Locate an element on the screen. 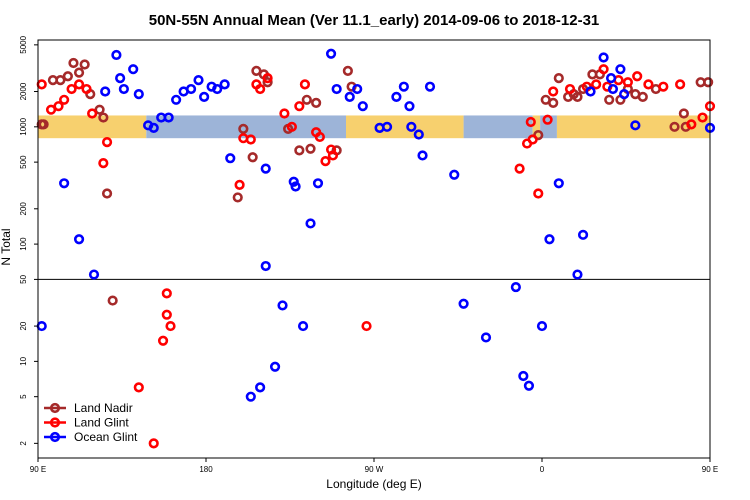 This screenshot has width=750, height=500. x-tick-label: 0 is located at coordinates (542, 469).